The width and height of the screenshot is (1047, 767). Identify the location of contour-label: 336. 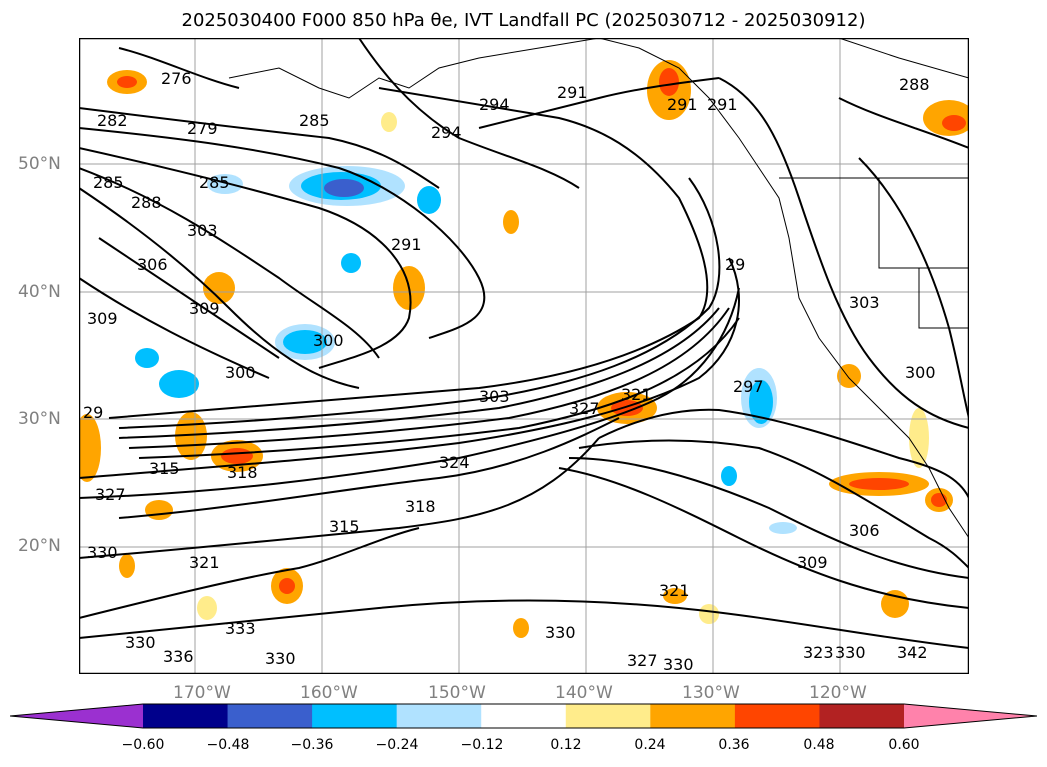
(178, 656).